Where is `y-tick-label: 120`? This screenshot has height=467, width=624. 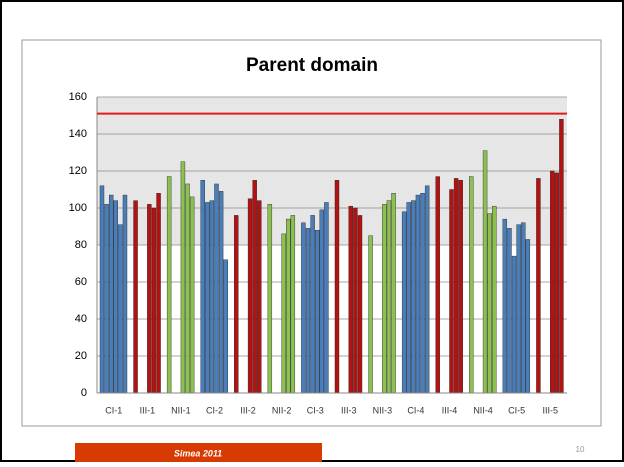
y-tick-label: 120 is located at coordinates (78, 171).